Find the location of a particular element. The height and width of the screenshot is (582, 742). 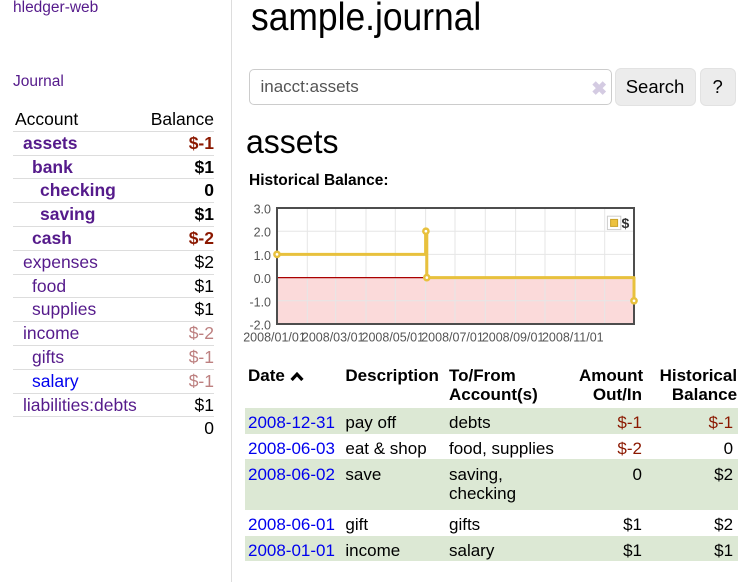

svg-text: 3.0 is located at coordinates (262, 210).